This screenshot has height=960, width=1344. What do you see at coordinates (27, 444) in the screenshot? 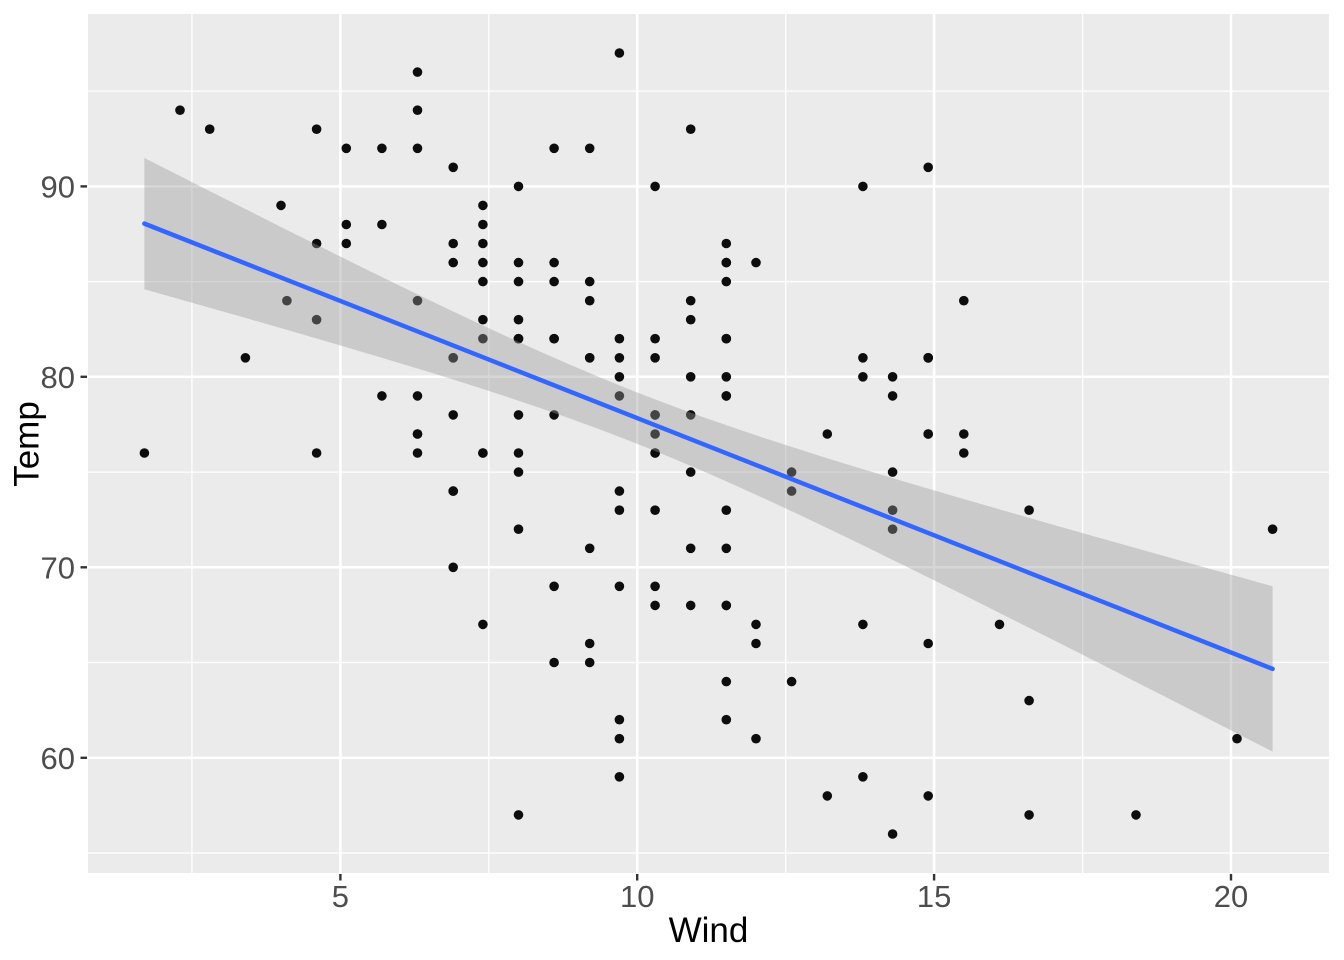
I see `y-axis-title: Temp` at bounding box center [27, 444].